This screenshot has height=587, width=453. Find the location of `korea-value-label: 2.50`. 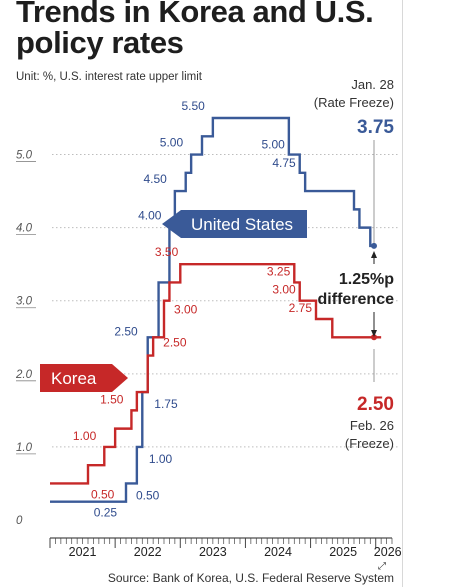

korea-value-label: 2.50 is located at coordinates (175, 342).